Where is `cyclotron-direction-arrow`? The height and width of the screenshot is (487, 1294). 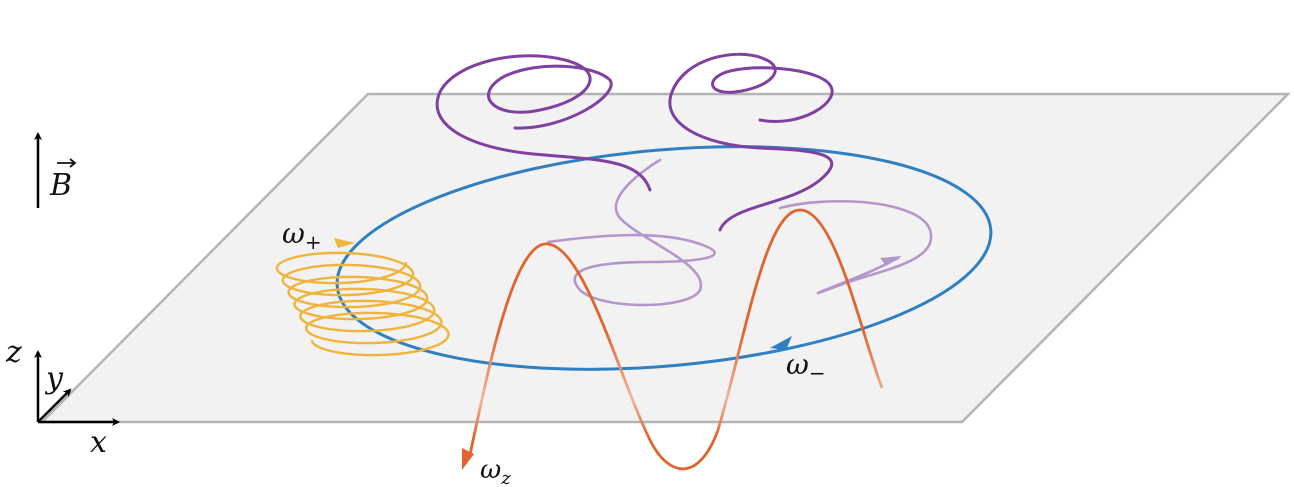 cyclotron-direction-arrow is located at coordinates (344, 243).